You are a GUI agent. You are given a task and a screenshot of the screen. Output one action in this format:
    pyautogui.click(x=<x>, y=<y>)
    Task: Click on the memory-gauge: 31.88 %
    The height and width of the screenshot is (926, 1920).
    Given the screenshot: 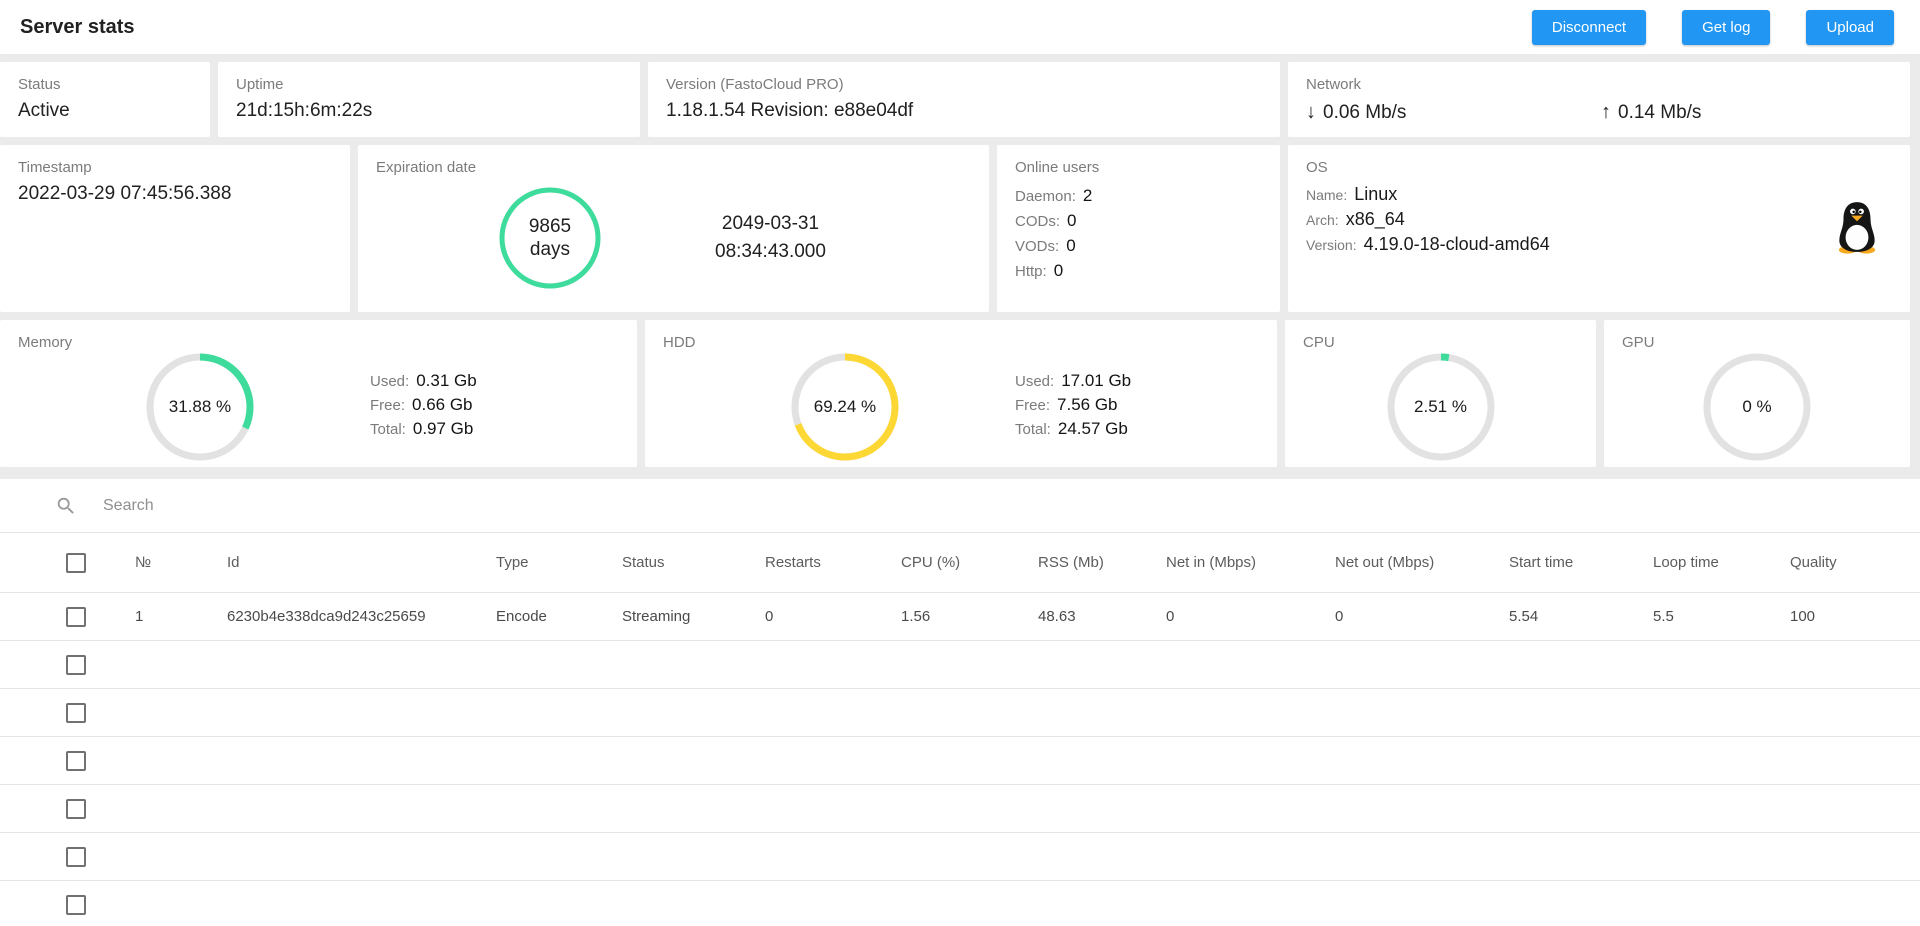 What is the action you would take?
    pyautogui.click(x=200, y=407)
    